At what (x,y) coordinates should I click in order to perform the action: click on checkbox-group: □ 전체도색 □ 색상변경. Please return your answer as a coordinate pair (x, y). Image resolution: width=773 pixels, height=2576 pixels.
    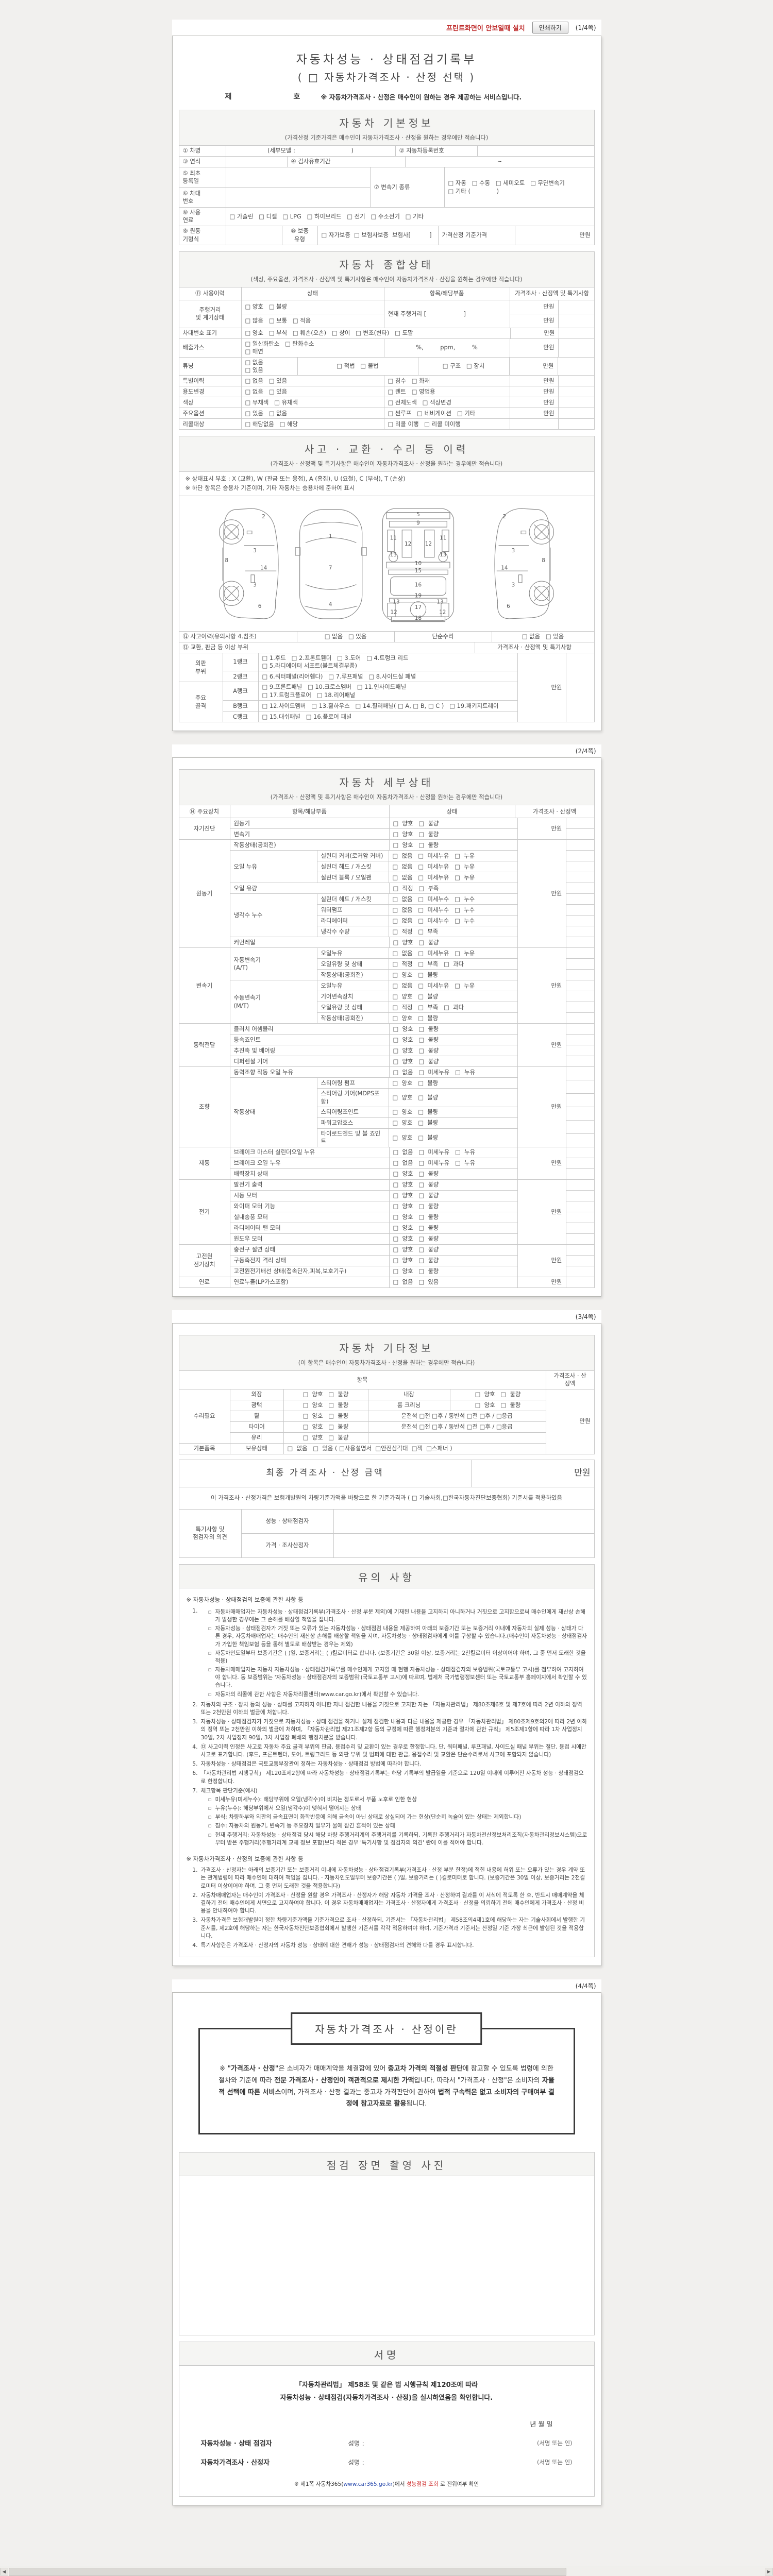
    Looking at the image, I should click on (446, 403).